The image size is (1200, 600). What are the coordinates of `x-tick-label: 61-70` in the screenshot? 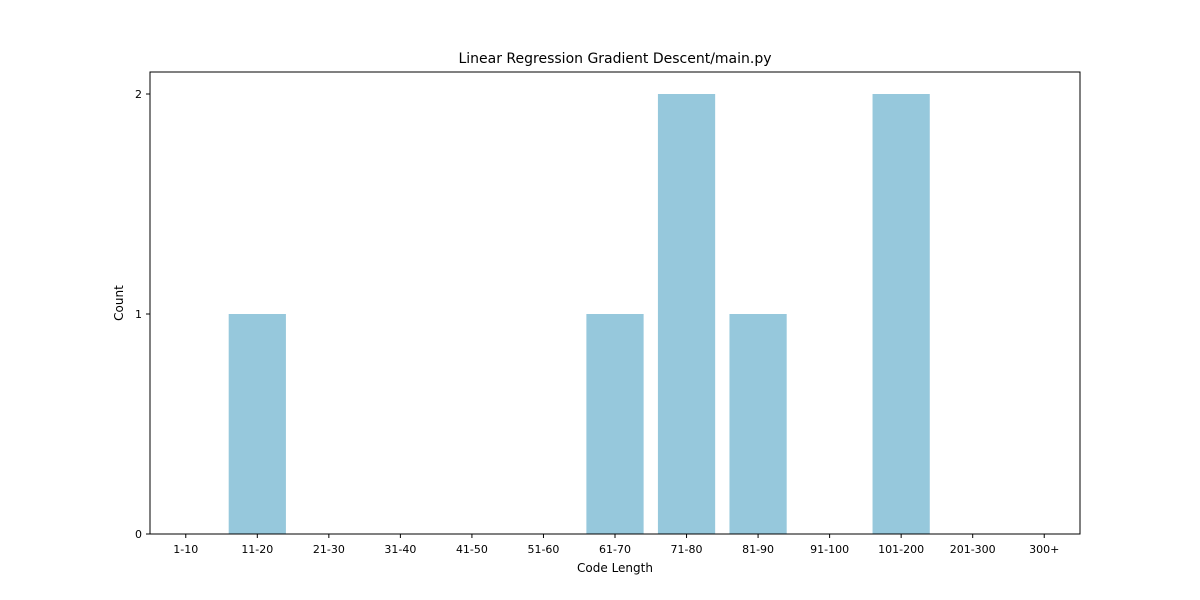 It's located at (615, 549).